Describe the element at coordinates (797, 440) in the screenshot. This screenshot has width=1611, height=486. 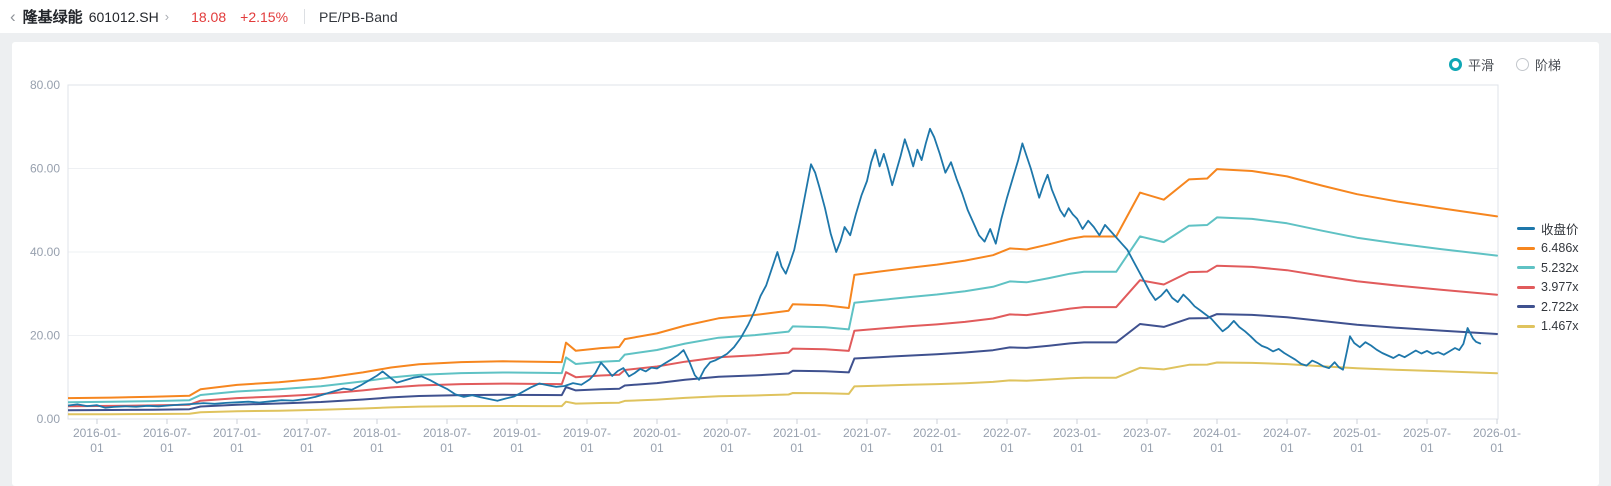
I see `x-axis-label: 2021-01-01` at that location.